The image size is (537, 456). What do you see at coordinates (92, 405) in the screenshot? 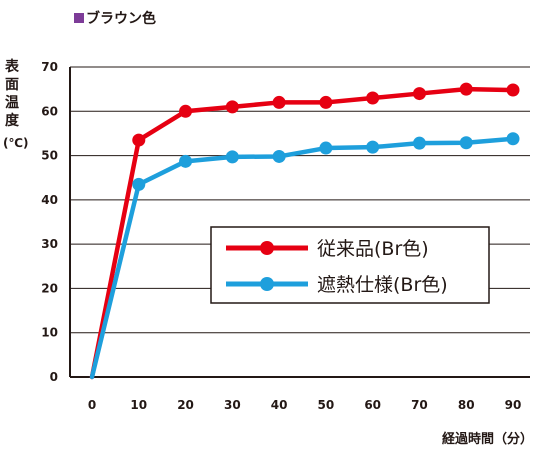
I see `x-tick-label: 0` at bounding box center [92, 405].